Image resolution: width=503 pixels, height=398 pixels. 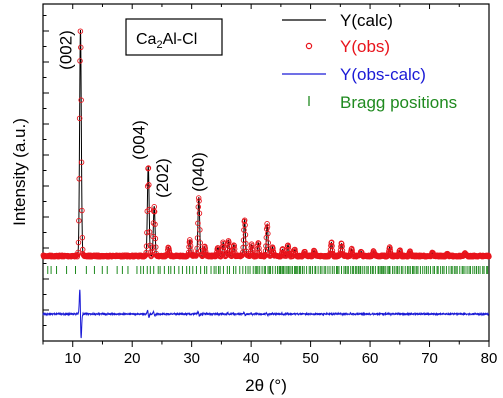 I want to click on diff-curve, so click(x=266, y=314).